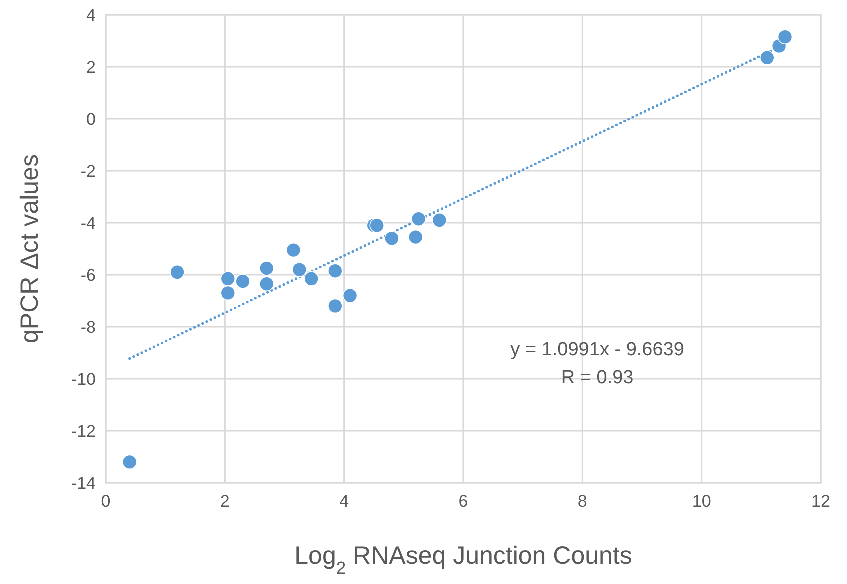  What do you see at coordinates (88, 223) in the screenshot?
I see `y-tick-label: -4` at bounding box center [88, 223].